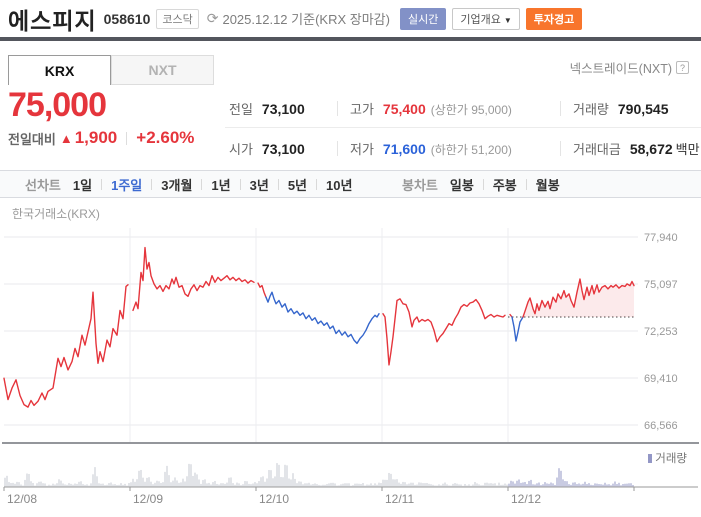 The height and width of the screenshot is (517, 701). I want to click on open-label: 시가, so click(241, 149).